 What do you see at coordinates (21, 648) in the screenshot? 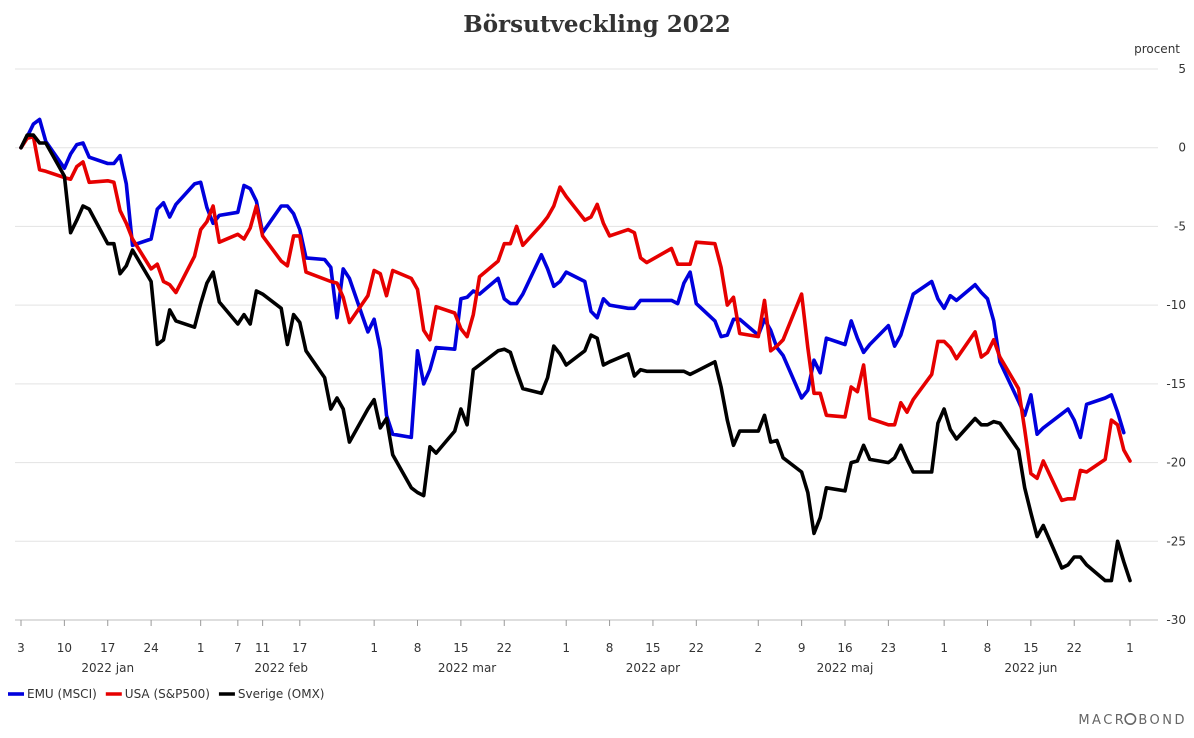
I see `x-tick-label: 3` at bounding box center [21, 648].